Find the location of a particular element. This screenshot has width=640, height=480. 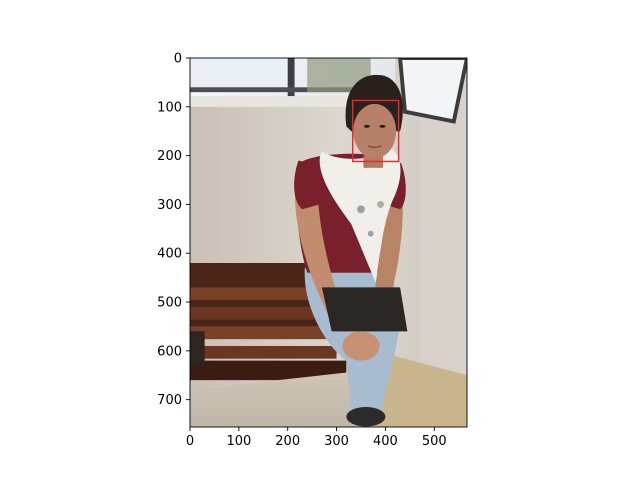

x-tick-label: 300 is located at coordinates (336, 441).